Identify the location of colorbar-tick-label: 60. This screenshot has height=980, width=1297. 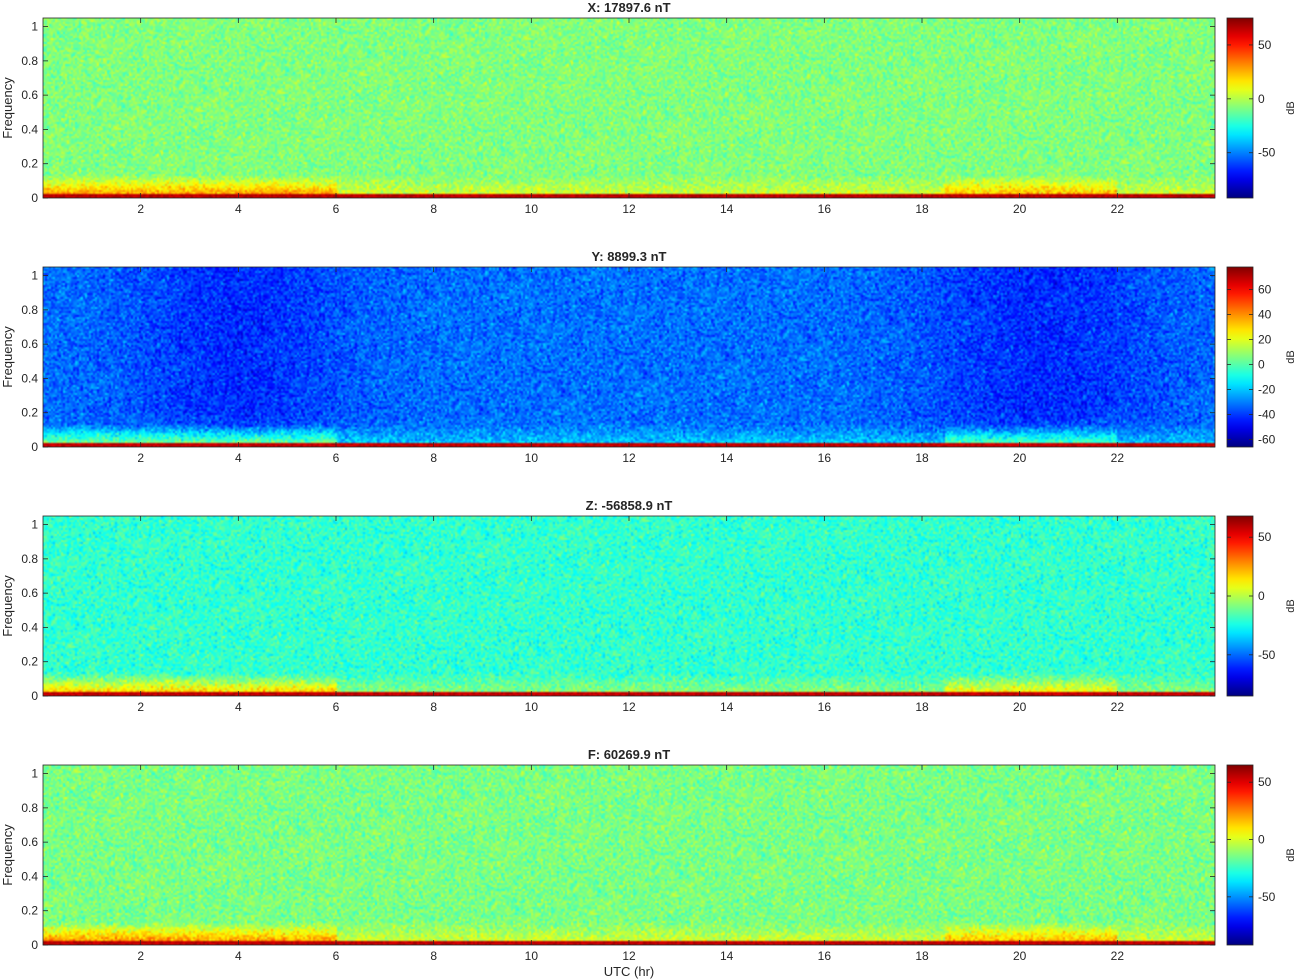
(1265, 290).